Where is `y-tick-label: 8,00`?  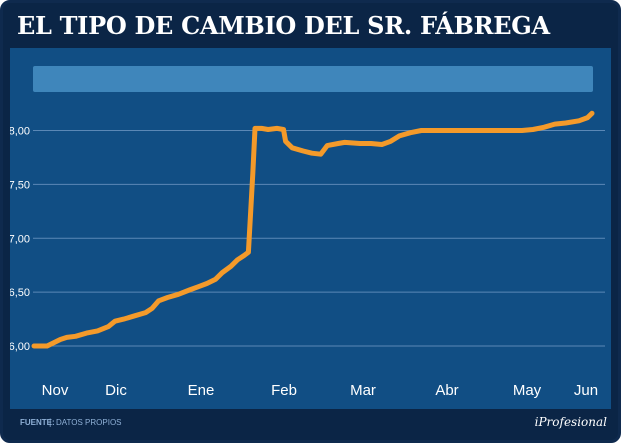
y-tick-label: 8,00 is located at coordinates (20, 132).